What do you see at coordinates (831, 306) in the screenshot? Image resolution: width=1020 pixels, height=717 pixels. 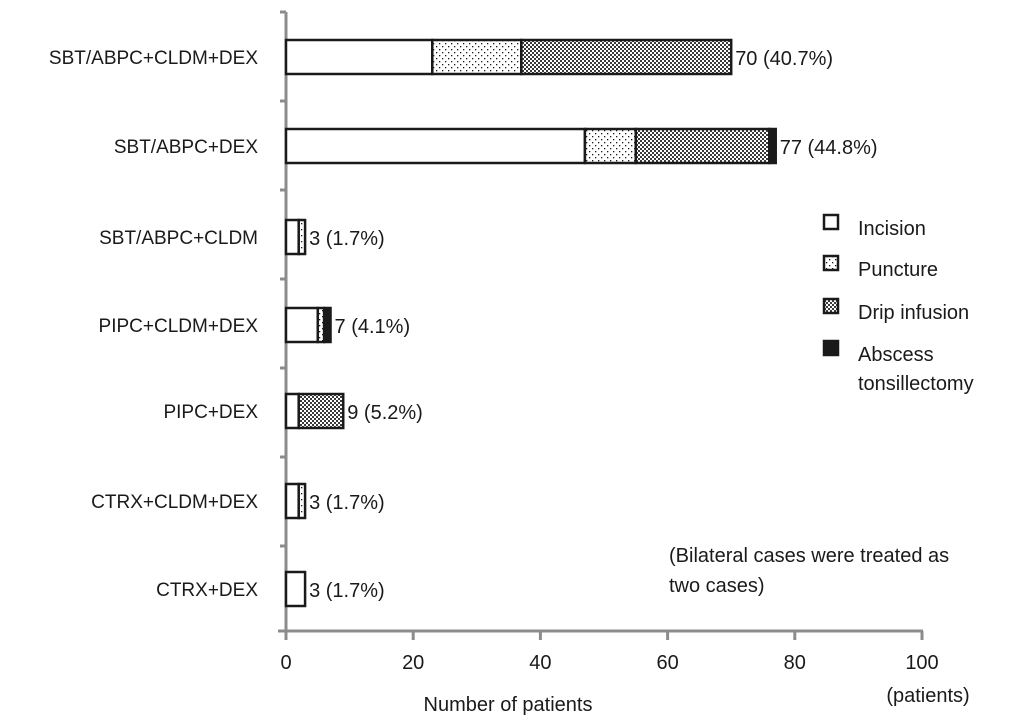 I see `legend-swatch-crosshatch` at bounding box center [831, 306].